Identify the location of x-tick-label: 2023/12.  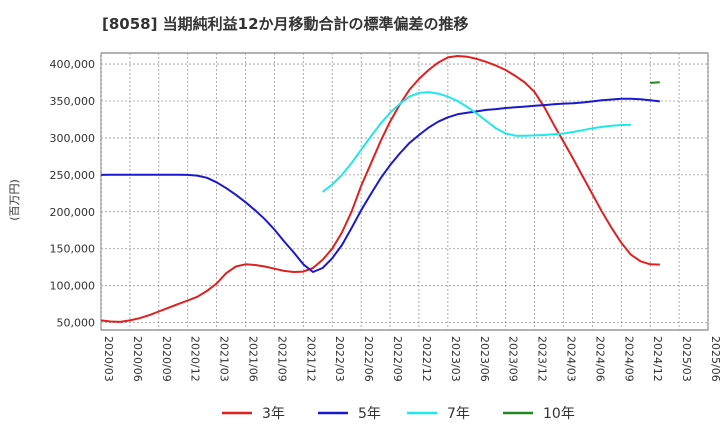
(542, 359).